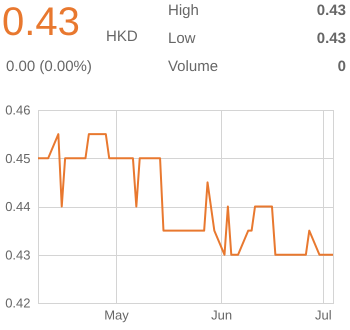 The image size is (350, 330). I want to click on text: Volume, so click(193, 66).